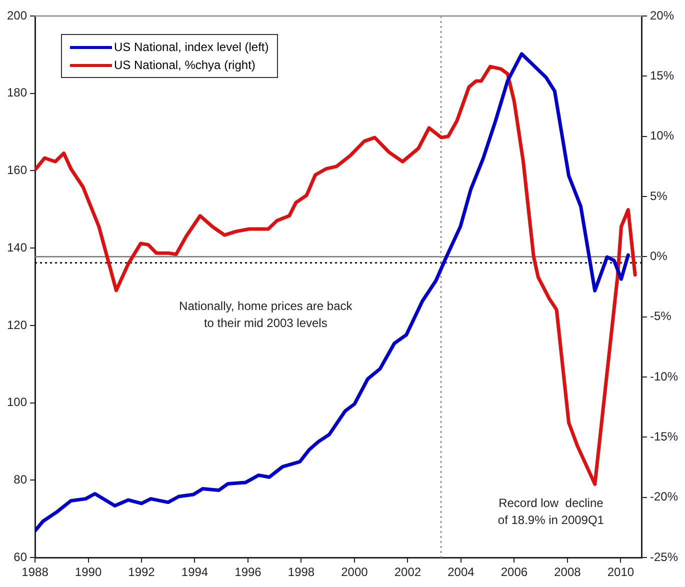 The height and width of the screenshot is (587, 685). Describe the element at coordinates (461, 572) in the screenshot. I see `x-tick-label: 2004` at that location.